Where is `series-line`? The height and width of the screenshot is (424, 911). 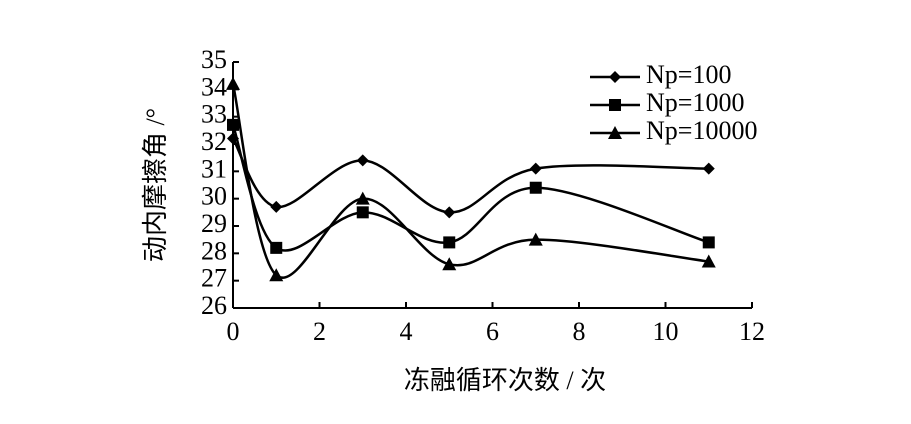 series-line is located at coordinates (470, 175).